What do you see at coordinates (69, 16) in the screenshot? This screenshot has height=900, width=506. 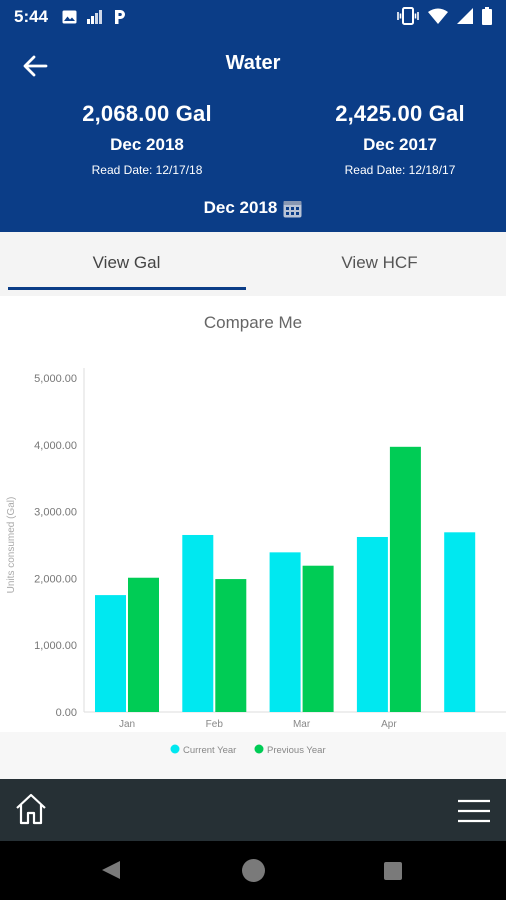 I see `image-icon` at bounding box center [69, 16].